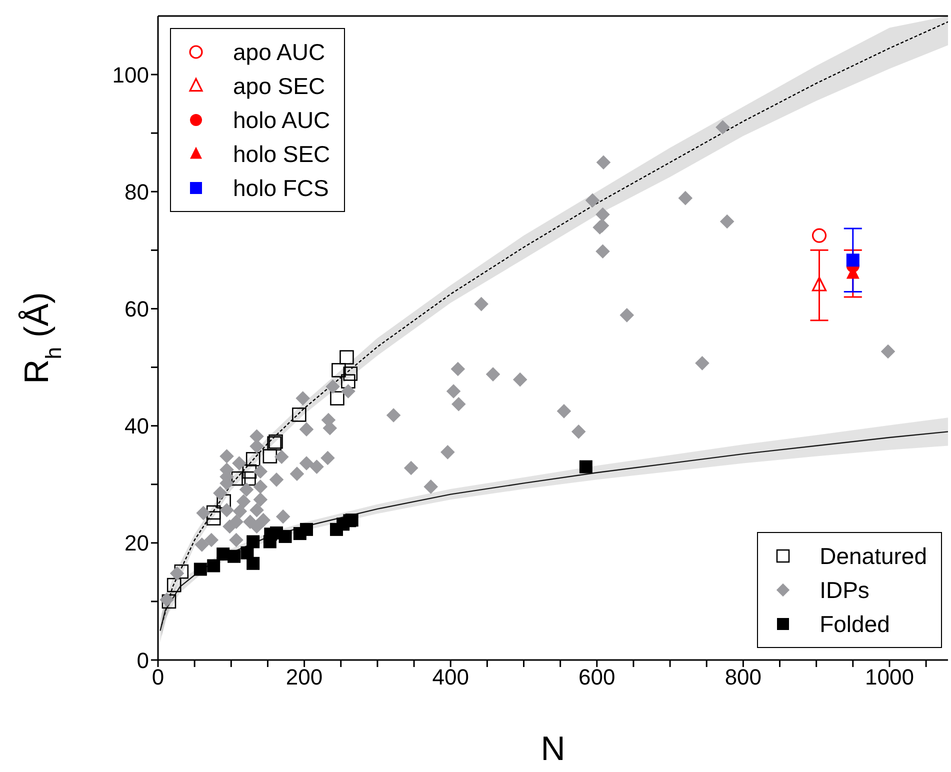  What do you see at coordinates (279, 86) in the screenshot?
I see `legend-label: apo SEC` at bounding box center [279, 86].